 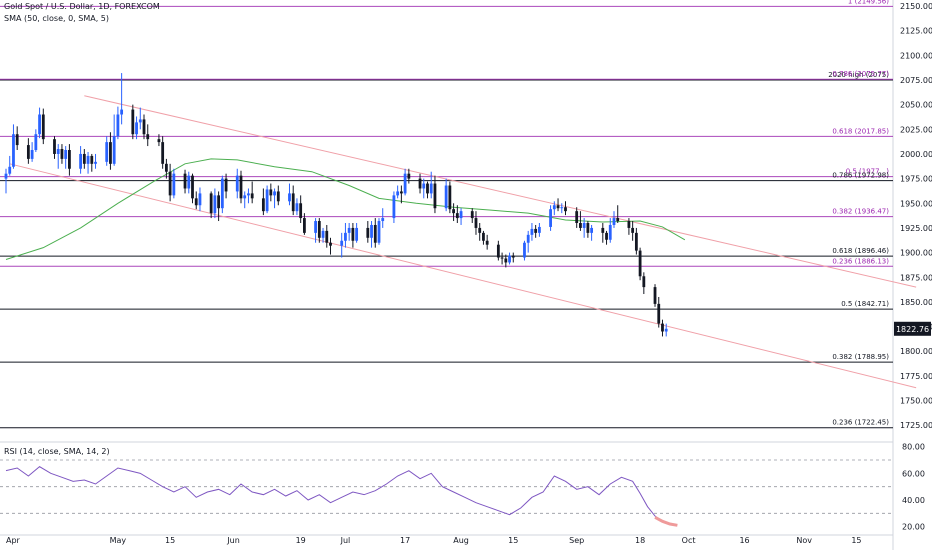 What do you see at coordinates (434, 540) in the screenshot?
I see `time-axis: Apr May 15 Jun 19 Jul 17 Aug 15 Sep 18 Oct 16 Nov 15` at bounding box center [434, 540].